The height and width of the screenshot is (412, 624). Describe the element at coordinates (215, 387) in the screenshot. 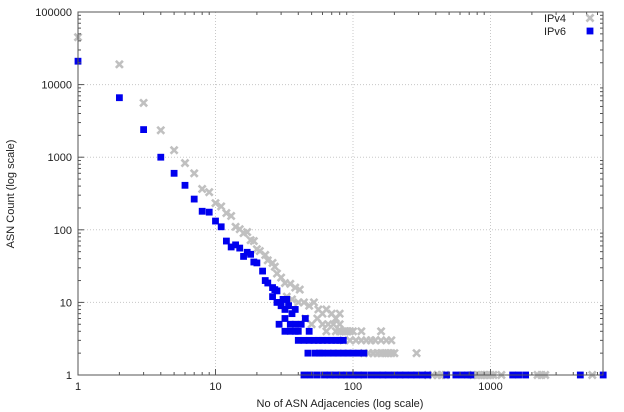

I see `x-tick-label: 10` at that location.